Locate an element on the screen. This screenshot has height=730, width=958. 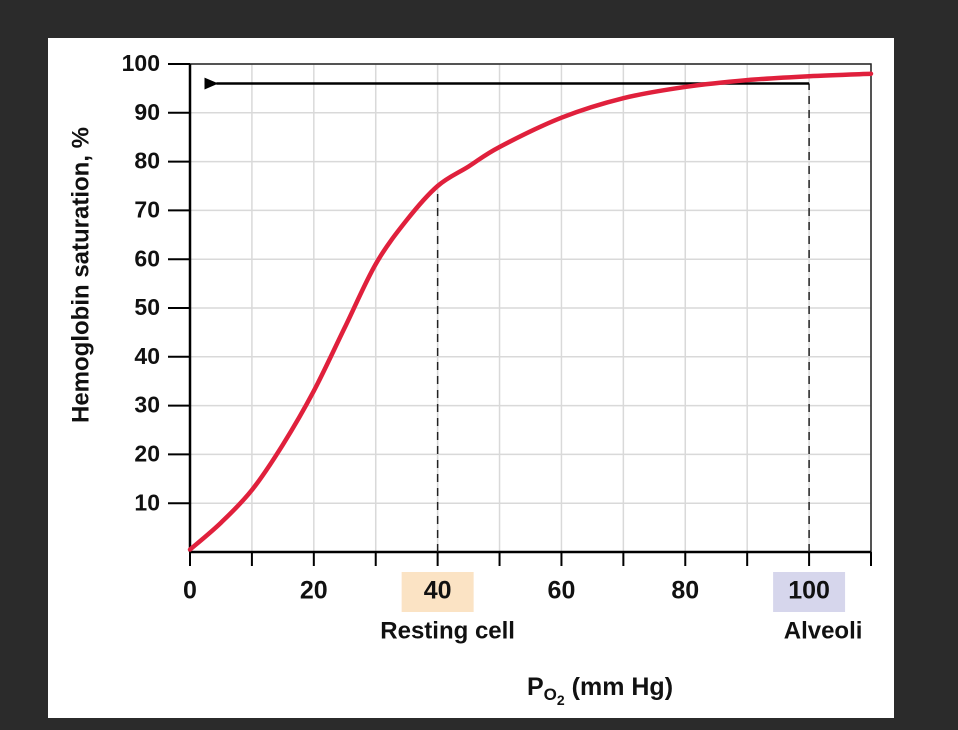
y-tick-label: 10 is located at coordinates (147, 502).